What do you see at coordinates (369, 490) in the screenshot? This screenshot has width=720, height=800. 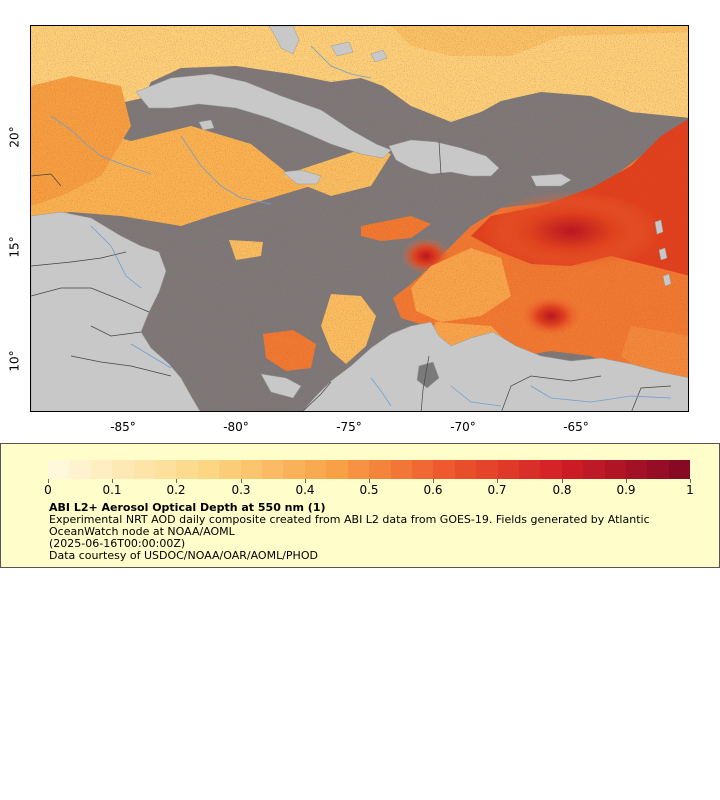 I see `colorbar-label: 0.5` at bounding box center [369, 490].